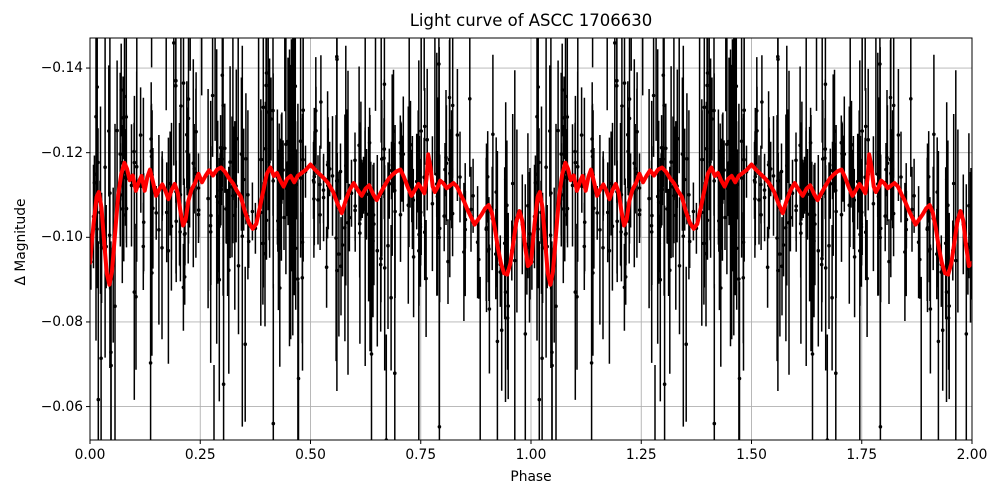  What do you see at coordinates (972, 455) in the screenshot?
I see `x-tick-label: 2.00` at bounding box center [972, 455].